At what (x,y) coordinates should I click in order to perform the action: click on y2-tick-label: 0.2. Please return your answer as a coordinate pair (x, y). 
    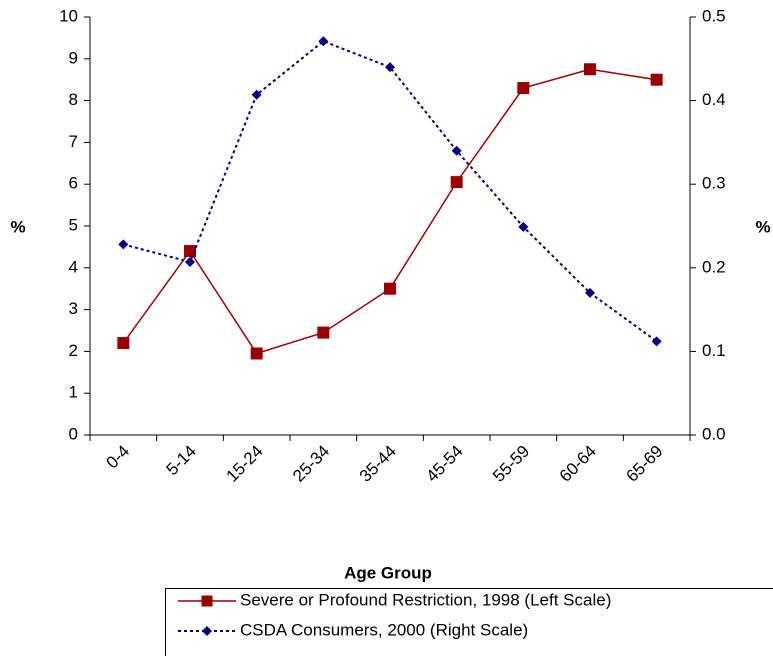
    Looking at the image, I should click on (714, 266).